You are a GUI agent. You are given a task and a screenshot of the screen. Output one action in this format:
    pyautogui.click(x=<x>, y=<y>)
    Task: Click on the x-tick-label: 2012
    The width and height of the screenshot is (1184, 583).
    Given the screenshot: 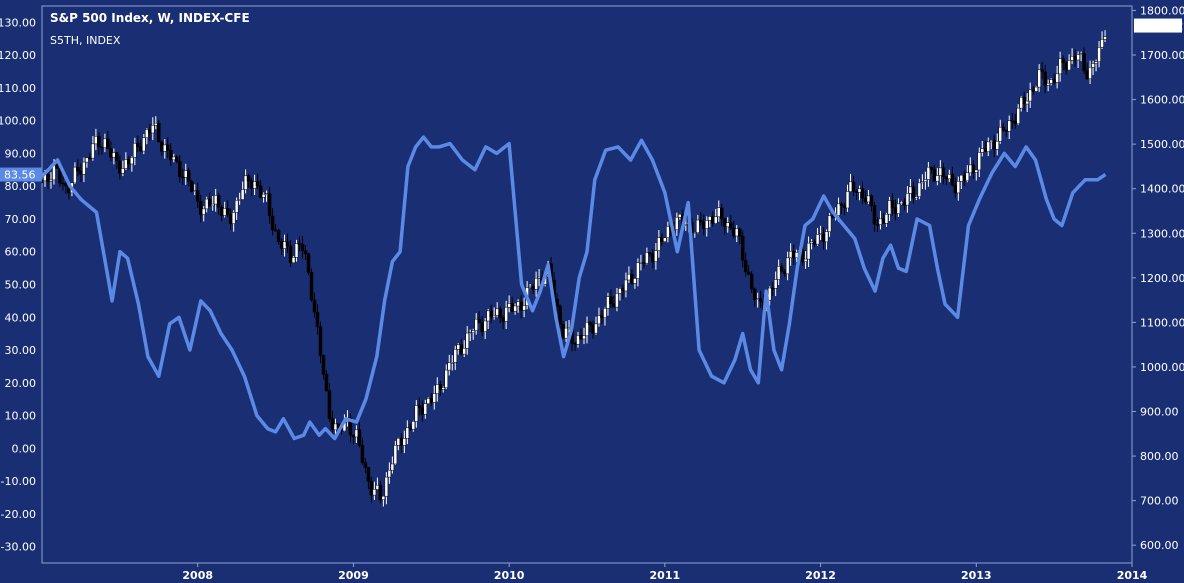 What is the action you would take?
    pyautogui.click(x=820, y=575)
    